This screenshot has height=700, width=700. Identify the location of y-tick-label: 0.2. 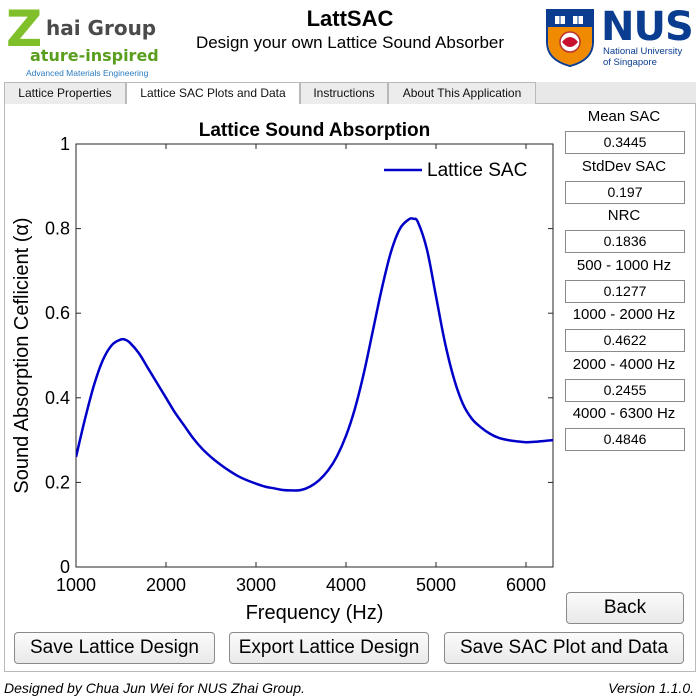
(57, 482).